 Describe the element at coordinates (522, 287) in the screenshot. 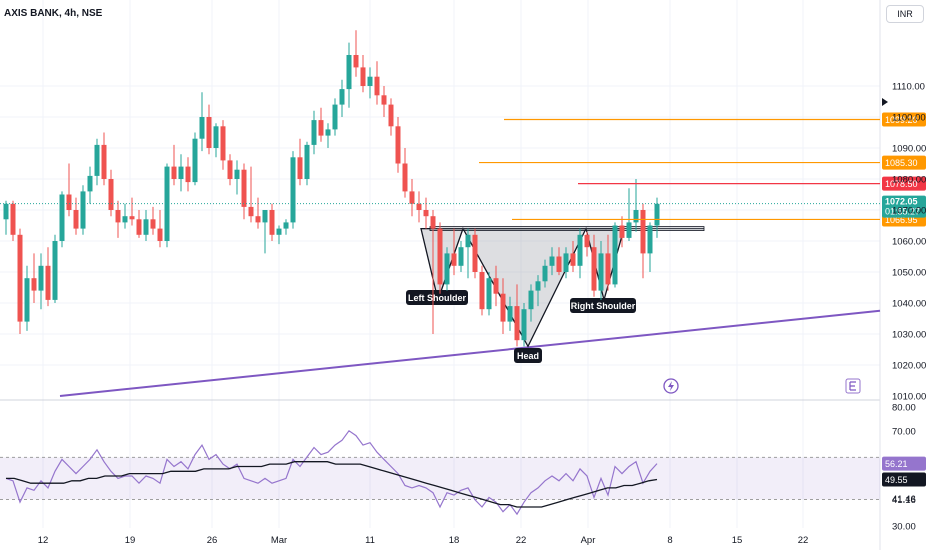

I see `head-and-shoulders-pattern` at that location.